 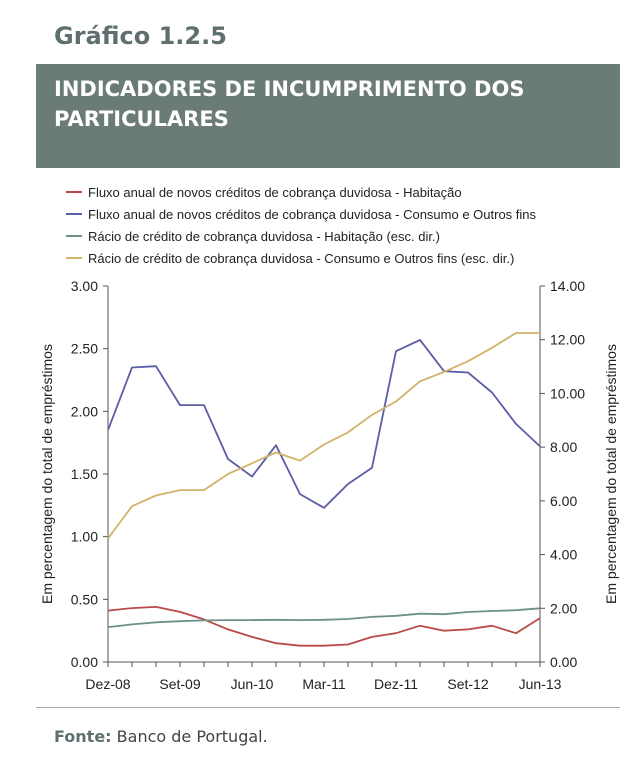 I want to click on y-right-tick-label: 6.00, so click(x=563, y=501).